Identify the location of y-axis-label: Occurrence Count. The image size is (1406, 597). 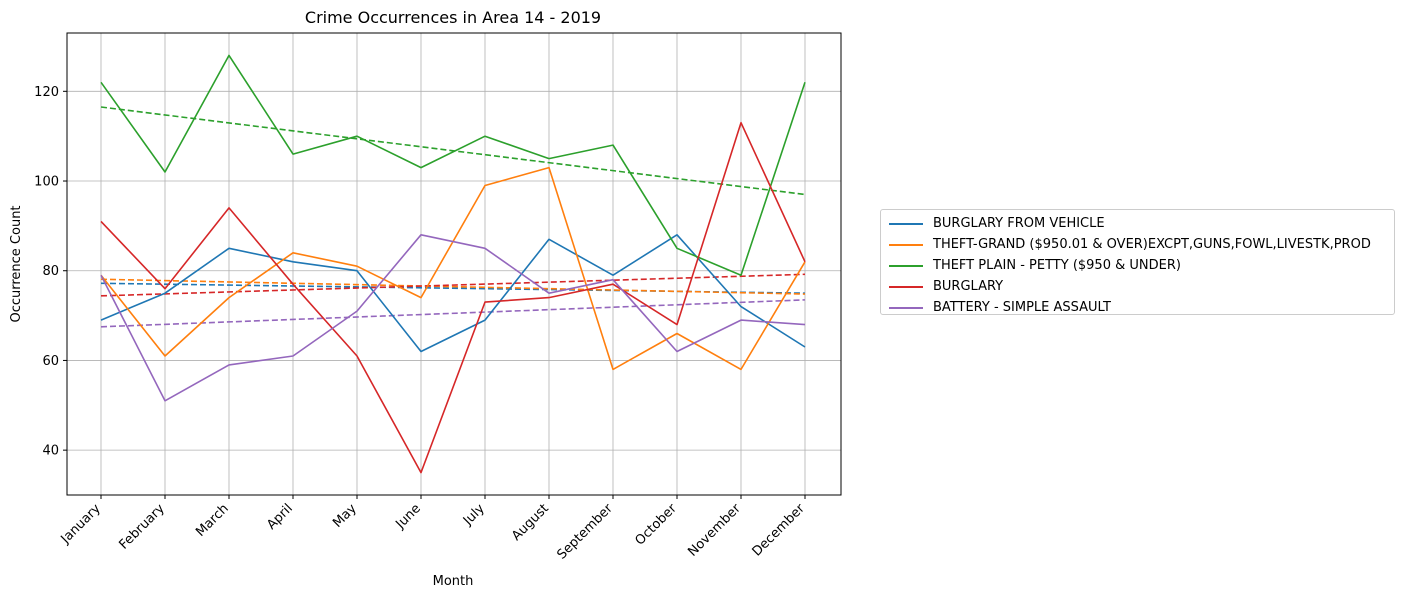
(16, 263).